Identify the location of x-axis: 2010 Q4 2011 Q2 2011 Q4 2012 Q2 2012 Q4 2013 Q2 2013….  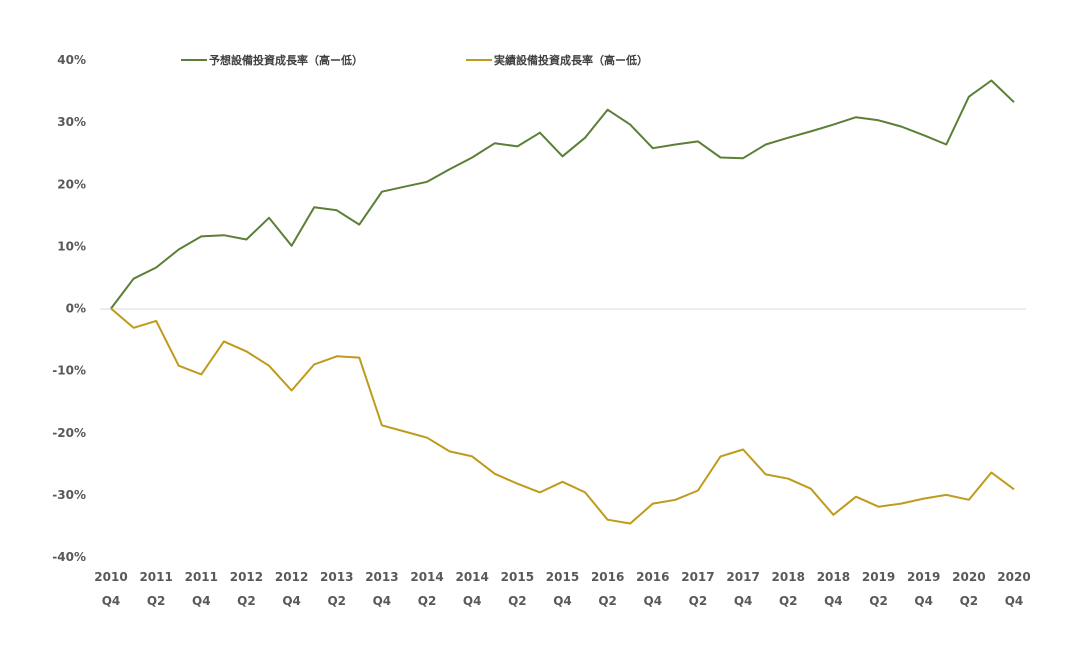
(562, 589).